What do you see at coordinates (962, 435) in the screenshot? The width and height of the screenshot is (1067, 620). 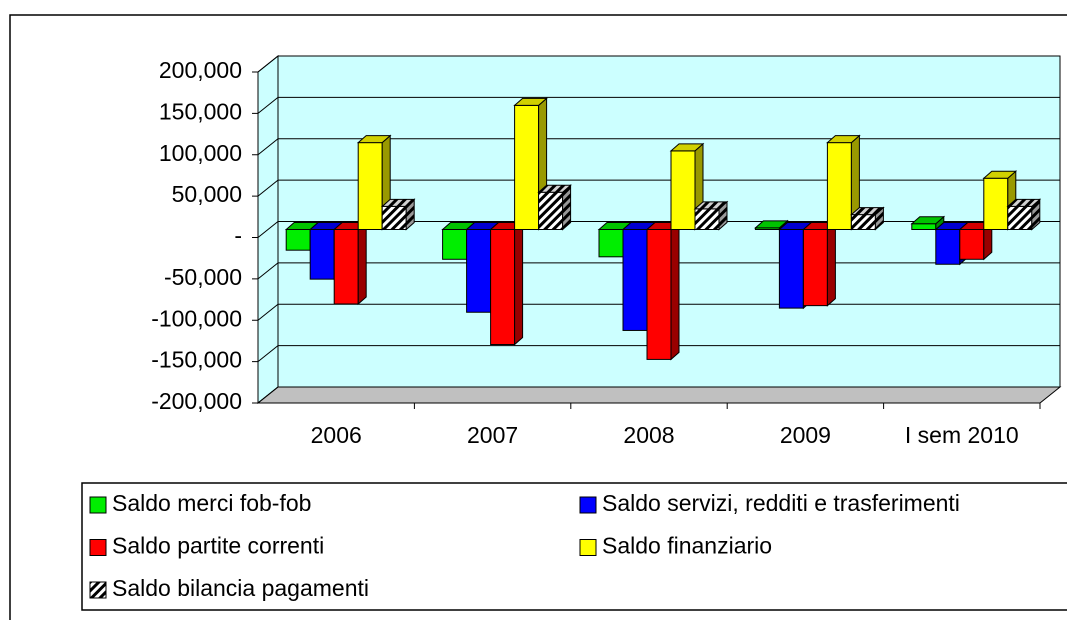 I see `x-tick-label: I sem 2010` at bounding box center [962, 435].